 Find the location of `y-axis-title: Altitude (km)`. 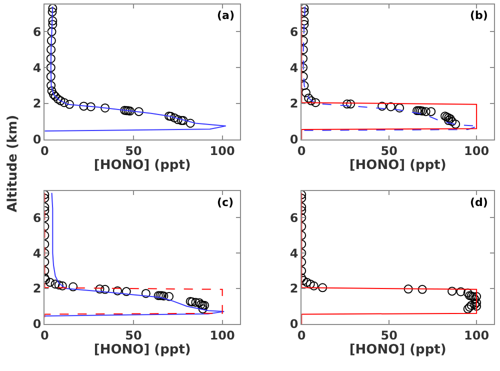

y-axis-title: Altitude (km) is located at coordinates (13, 163).